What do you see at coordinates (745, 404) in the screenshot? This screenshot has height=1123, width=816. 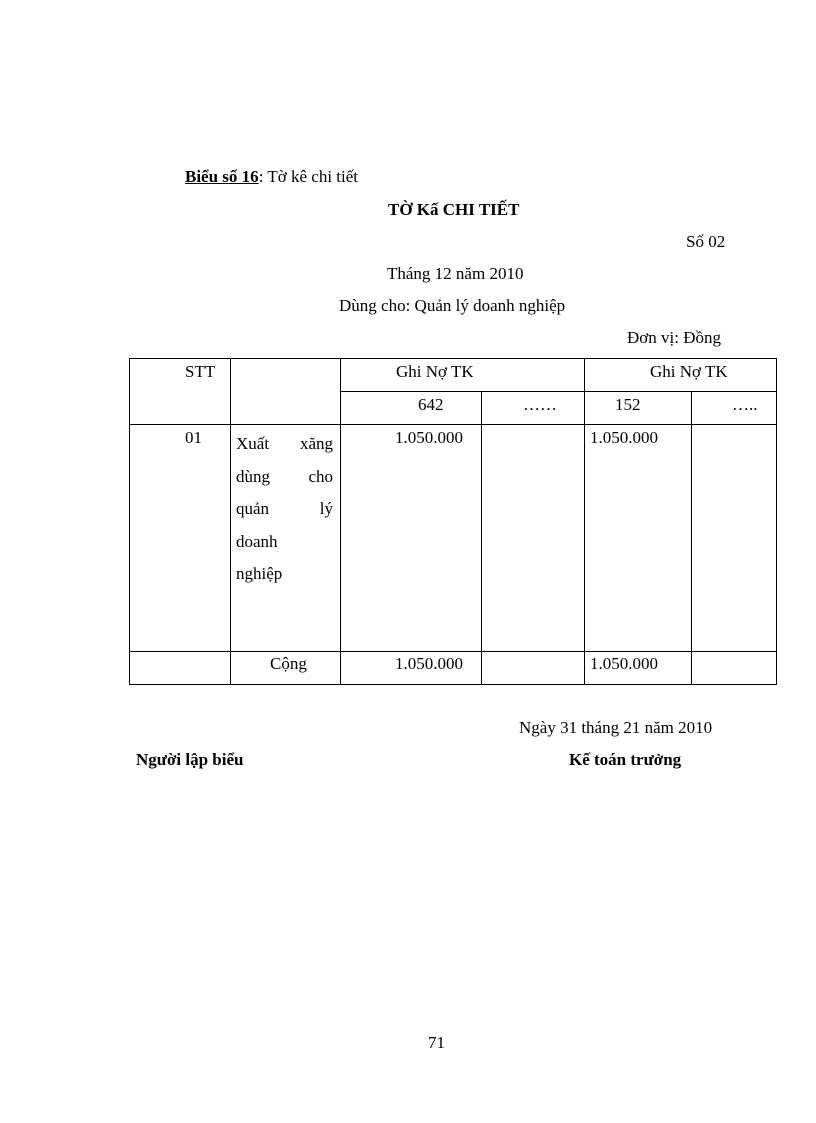 I see `header-other-2: …..` at bounding box center [745, 404].